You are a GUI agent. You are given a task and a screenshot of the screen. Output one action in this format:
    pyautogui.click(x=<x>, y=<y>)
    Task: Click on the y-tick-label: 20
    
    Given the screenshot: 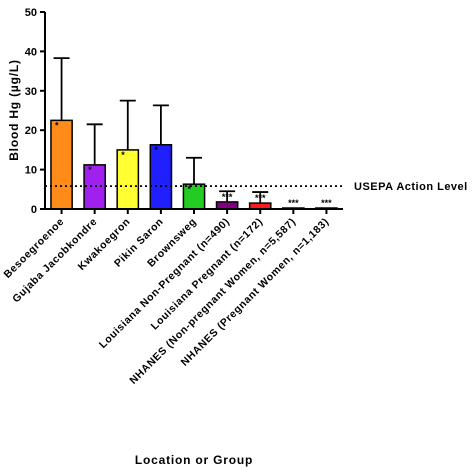 What is the action you would take?
    pyautogui.click(x=31, y=131)
    